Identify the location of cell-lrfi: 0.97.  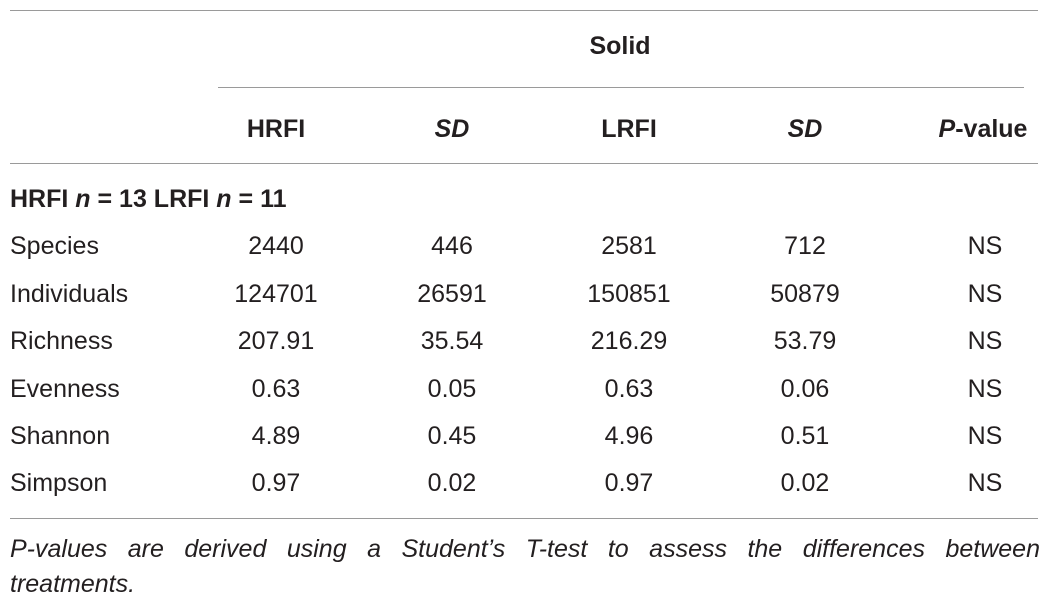
(629, 483).